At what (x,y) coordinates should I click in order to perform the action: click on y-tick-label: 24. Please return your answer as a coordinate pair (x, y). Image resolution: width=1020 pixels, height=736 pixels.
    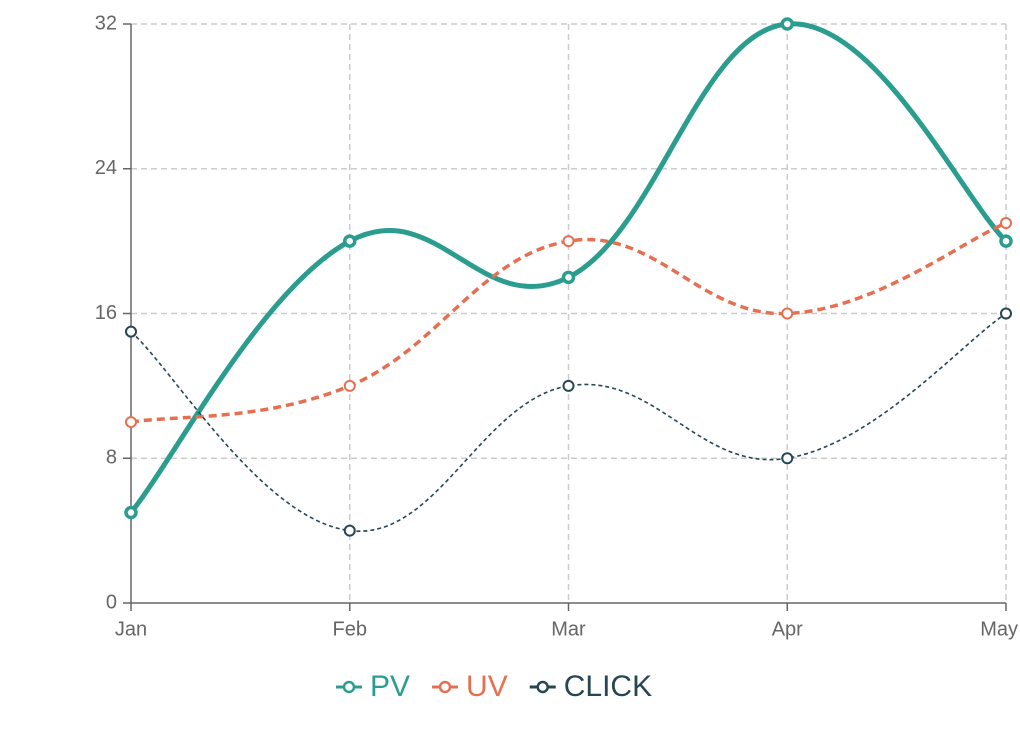
    Looking at the image, I should click on (106, 168).